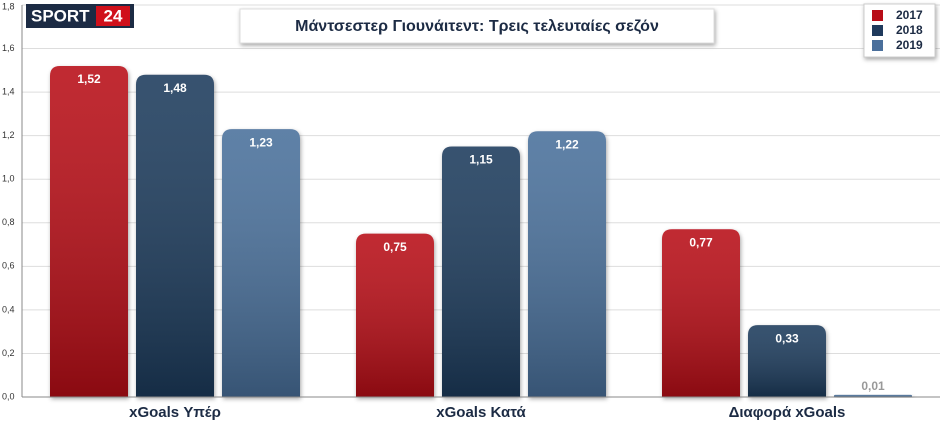 The image size is (940, 425). I want to click on logo: SPORT 24, so click(80, 16).